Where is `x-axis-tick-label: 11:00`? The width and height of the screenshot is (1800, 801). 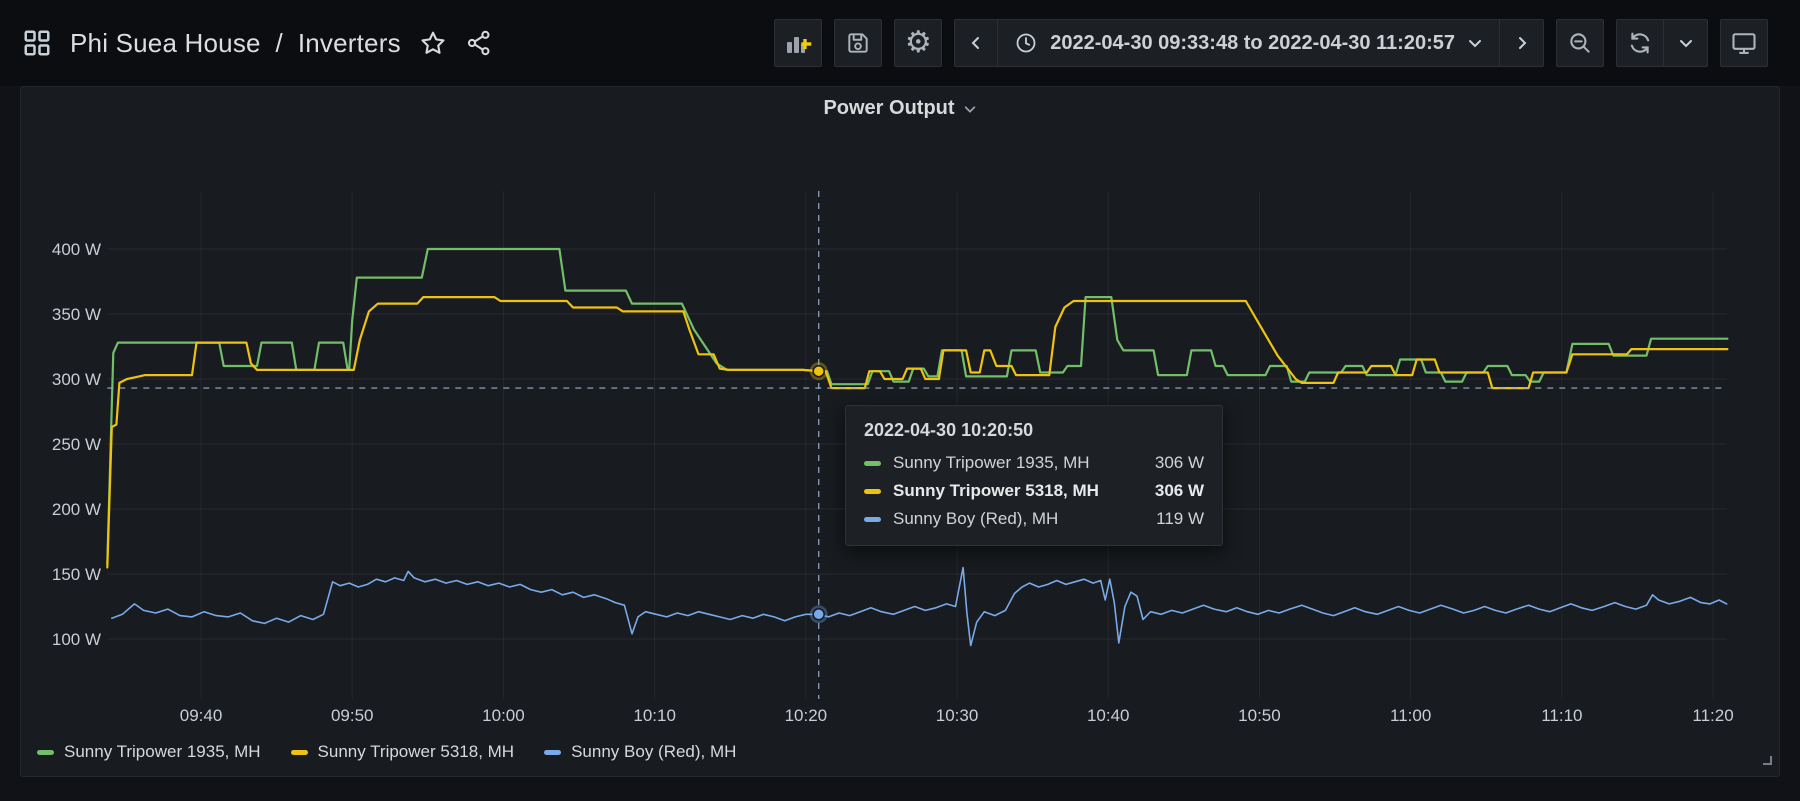
x-axis-tick-label: 11:00 is located at coordinates (1410, 715).